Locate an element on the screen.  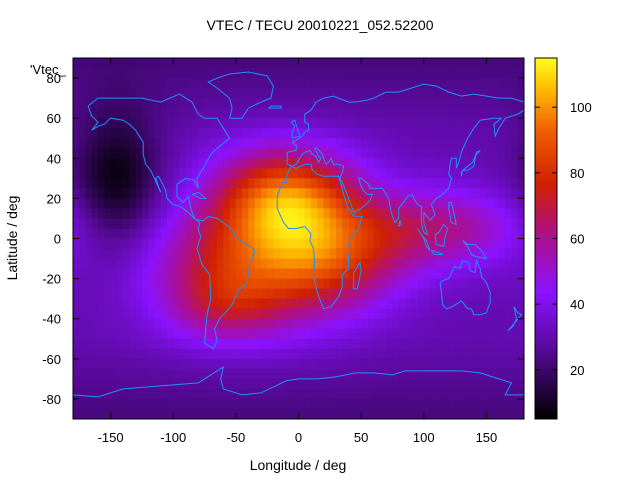
coastline is located at coordinates (275, 107).